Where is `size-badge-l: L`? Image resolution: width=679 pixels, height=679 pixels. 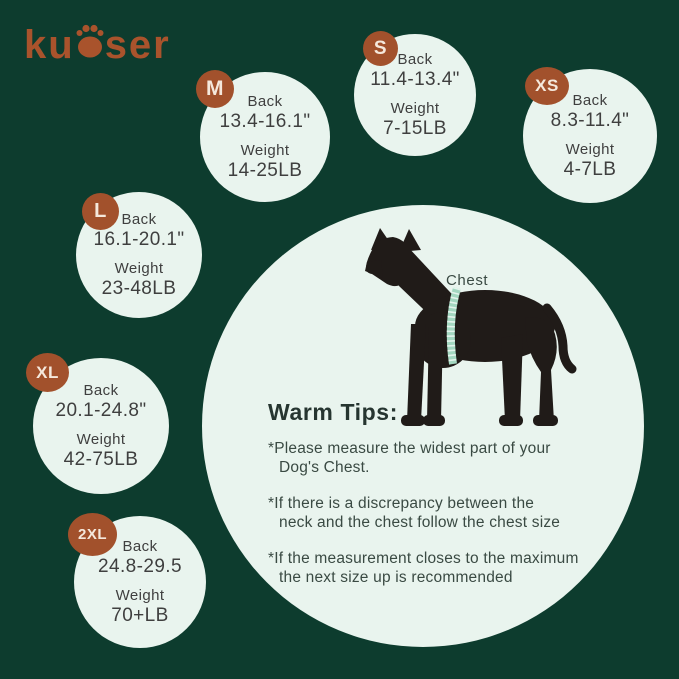
size-badge-l: L is located at coordinates (100, 211).